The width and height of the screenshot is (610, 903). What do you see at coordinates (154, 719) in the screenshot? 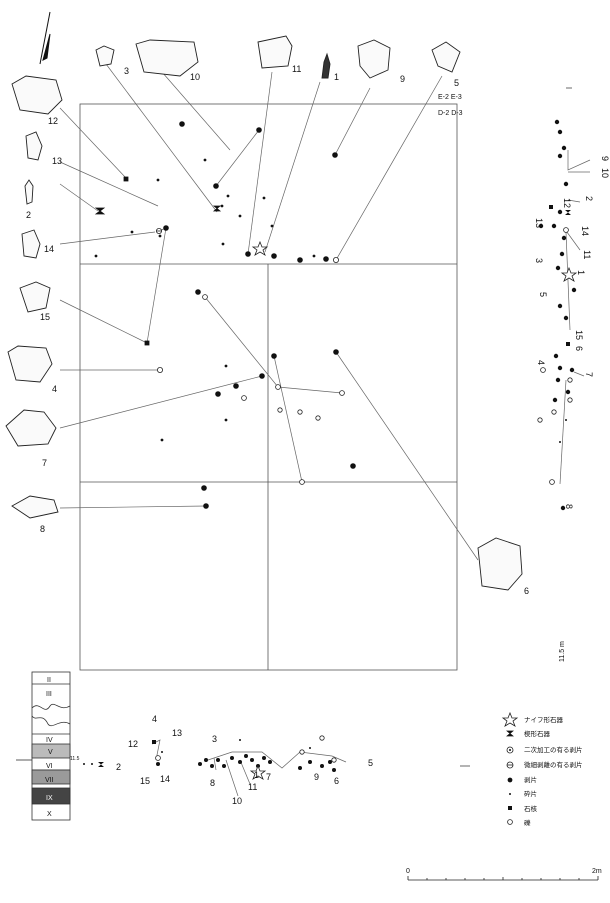
I see `bottom-section-label: 4` at bounding box center [154, 719].